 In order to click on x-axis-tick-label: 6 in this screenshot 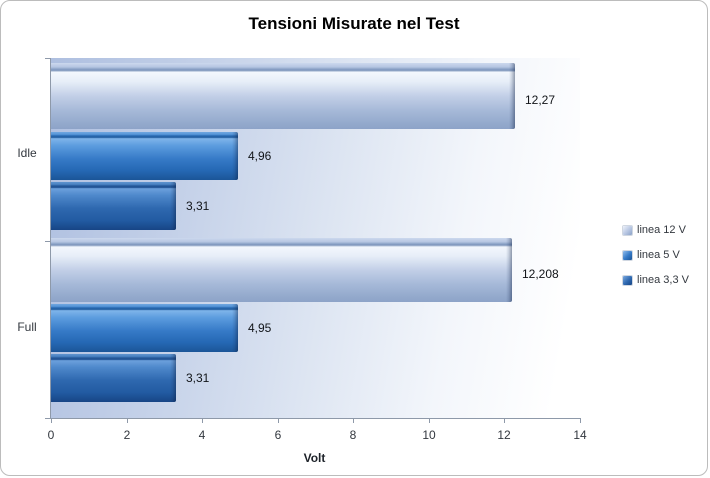, I will do `click(278, 435)`.